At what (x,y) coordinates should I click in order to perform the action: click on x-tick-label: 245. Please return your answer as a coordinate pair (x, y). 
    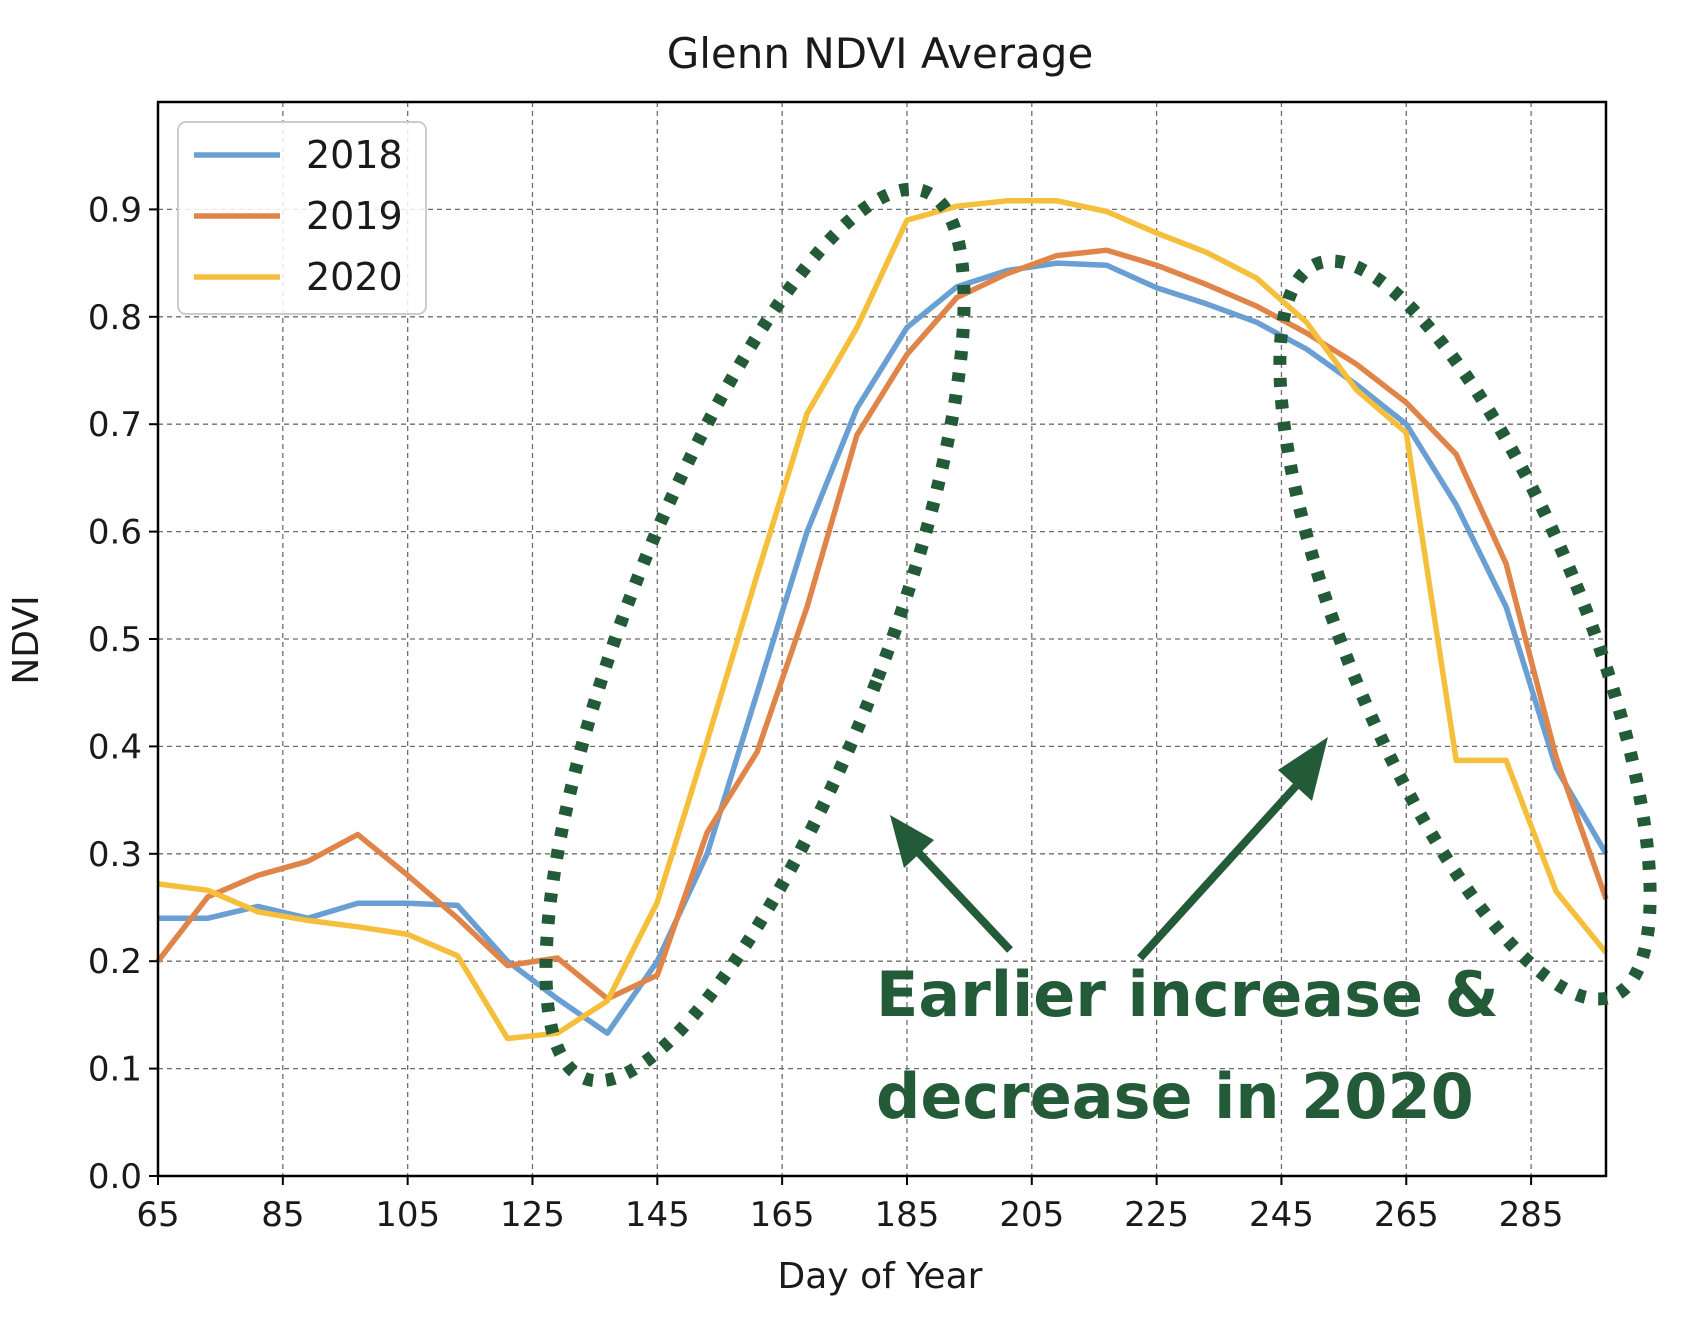
    Looking at the image, I should click on (1281, 1215).